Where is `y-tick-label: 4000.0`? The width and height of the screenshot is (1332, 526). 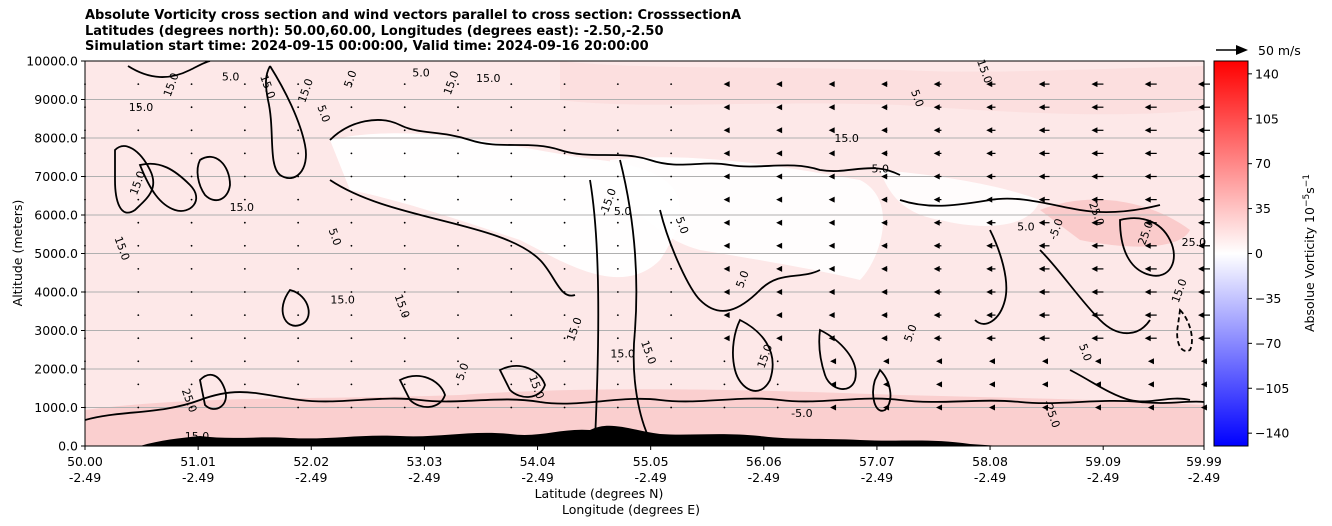
y-tick-label: 4000.0 is located at coordinates (56, 292).